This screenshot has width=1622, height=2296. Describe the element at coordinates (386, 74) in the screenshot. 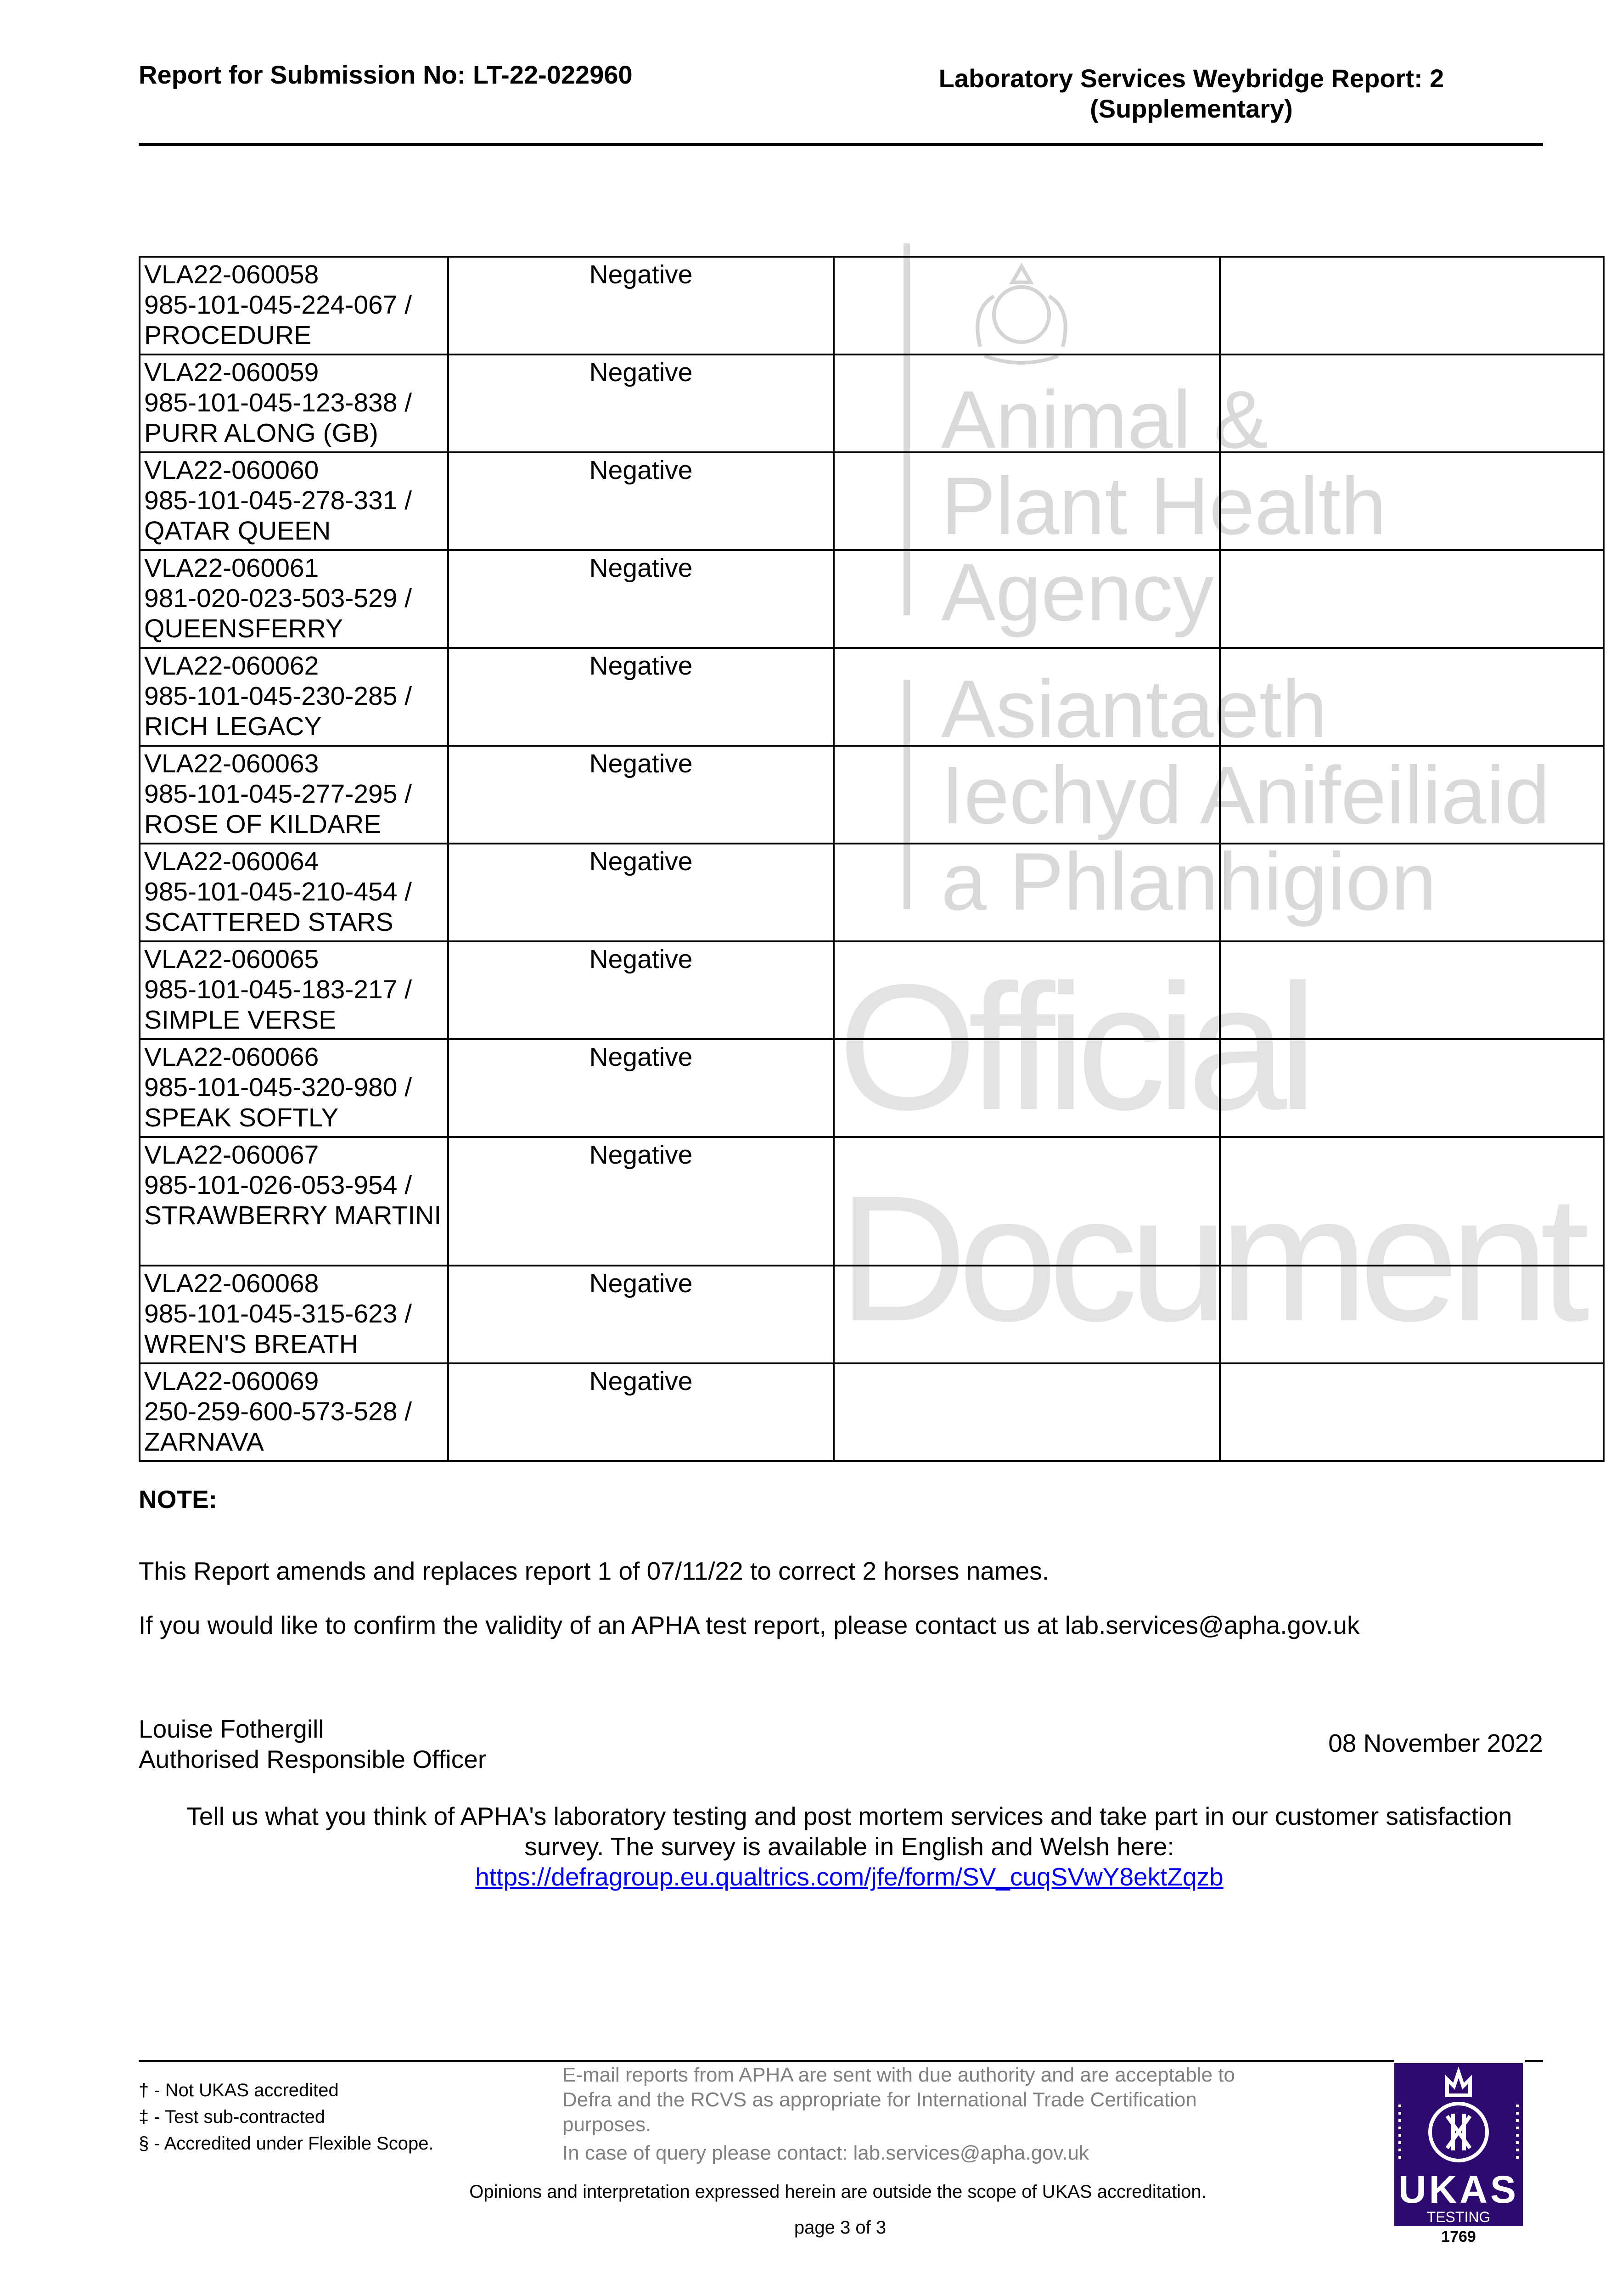

I see `submission-number: Report for Submission No: LT-22-022960` at that location.